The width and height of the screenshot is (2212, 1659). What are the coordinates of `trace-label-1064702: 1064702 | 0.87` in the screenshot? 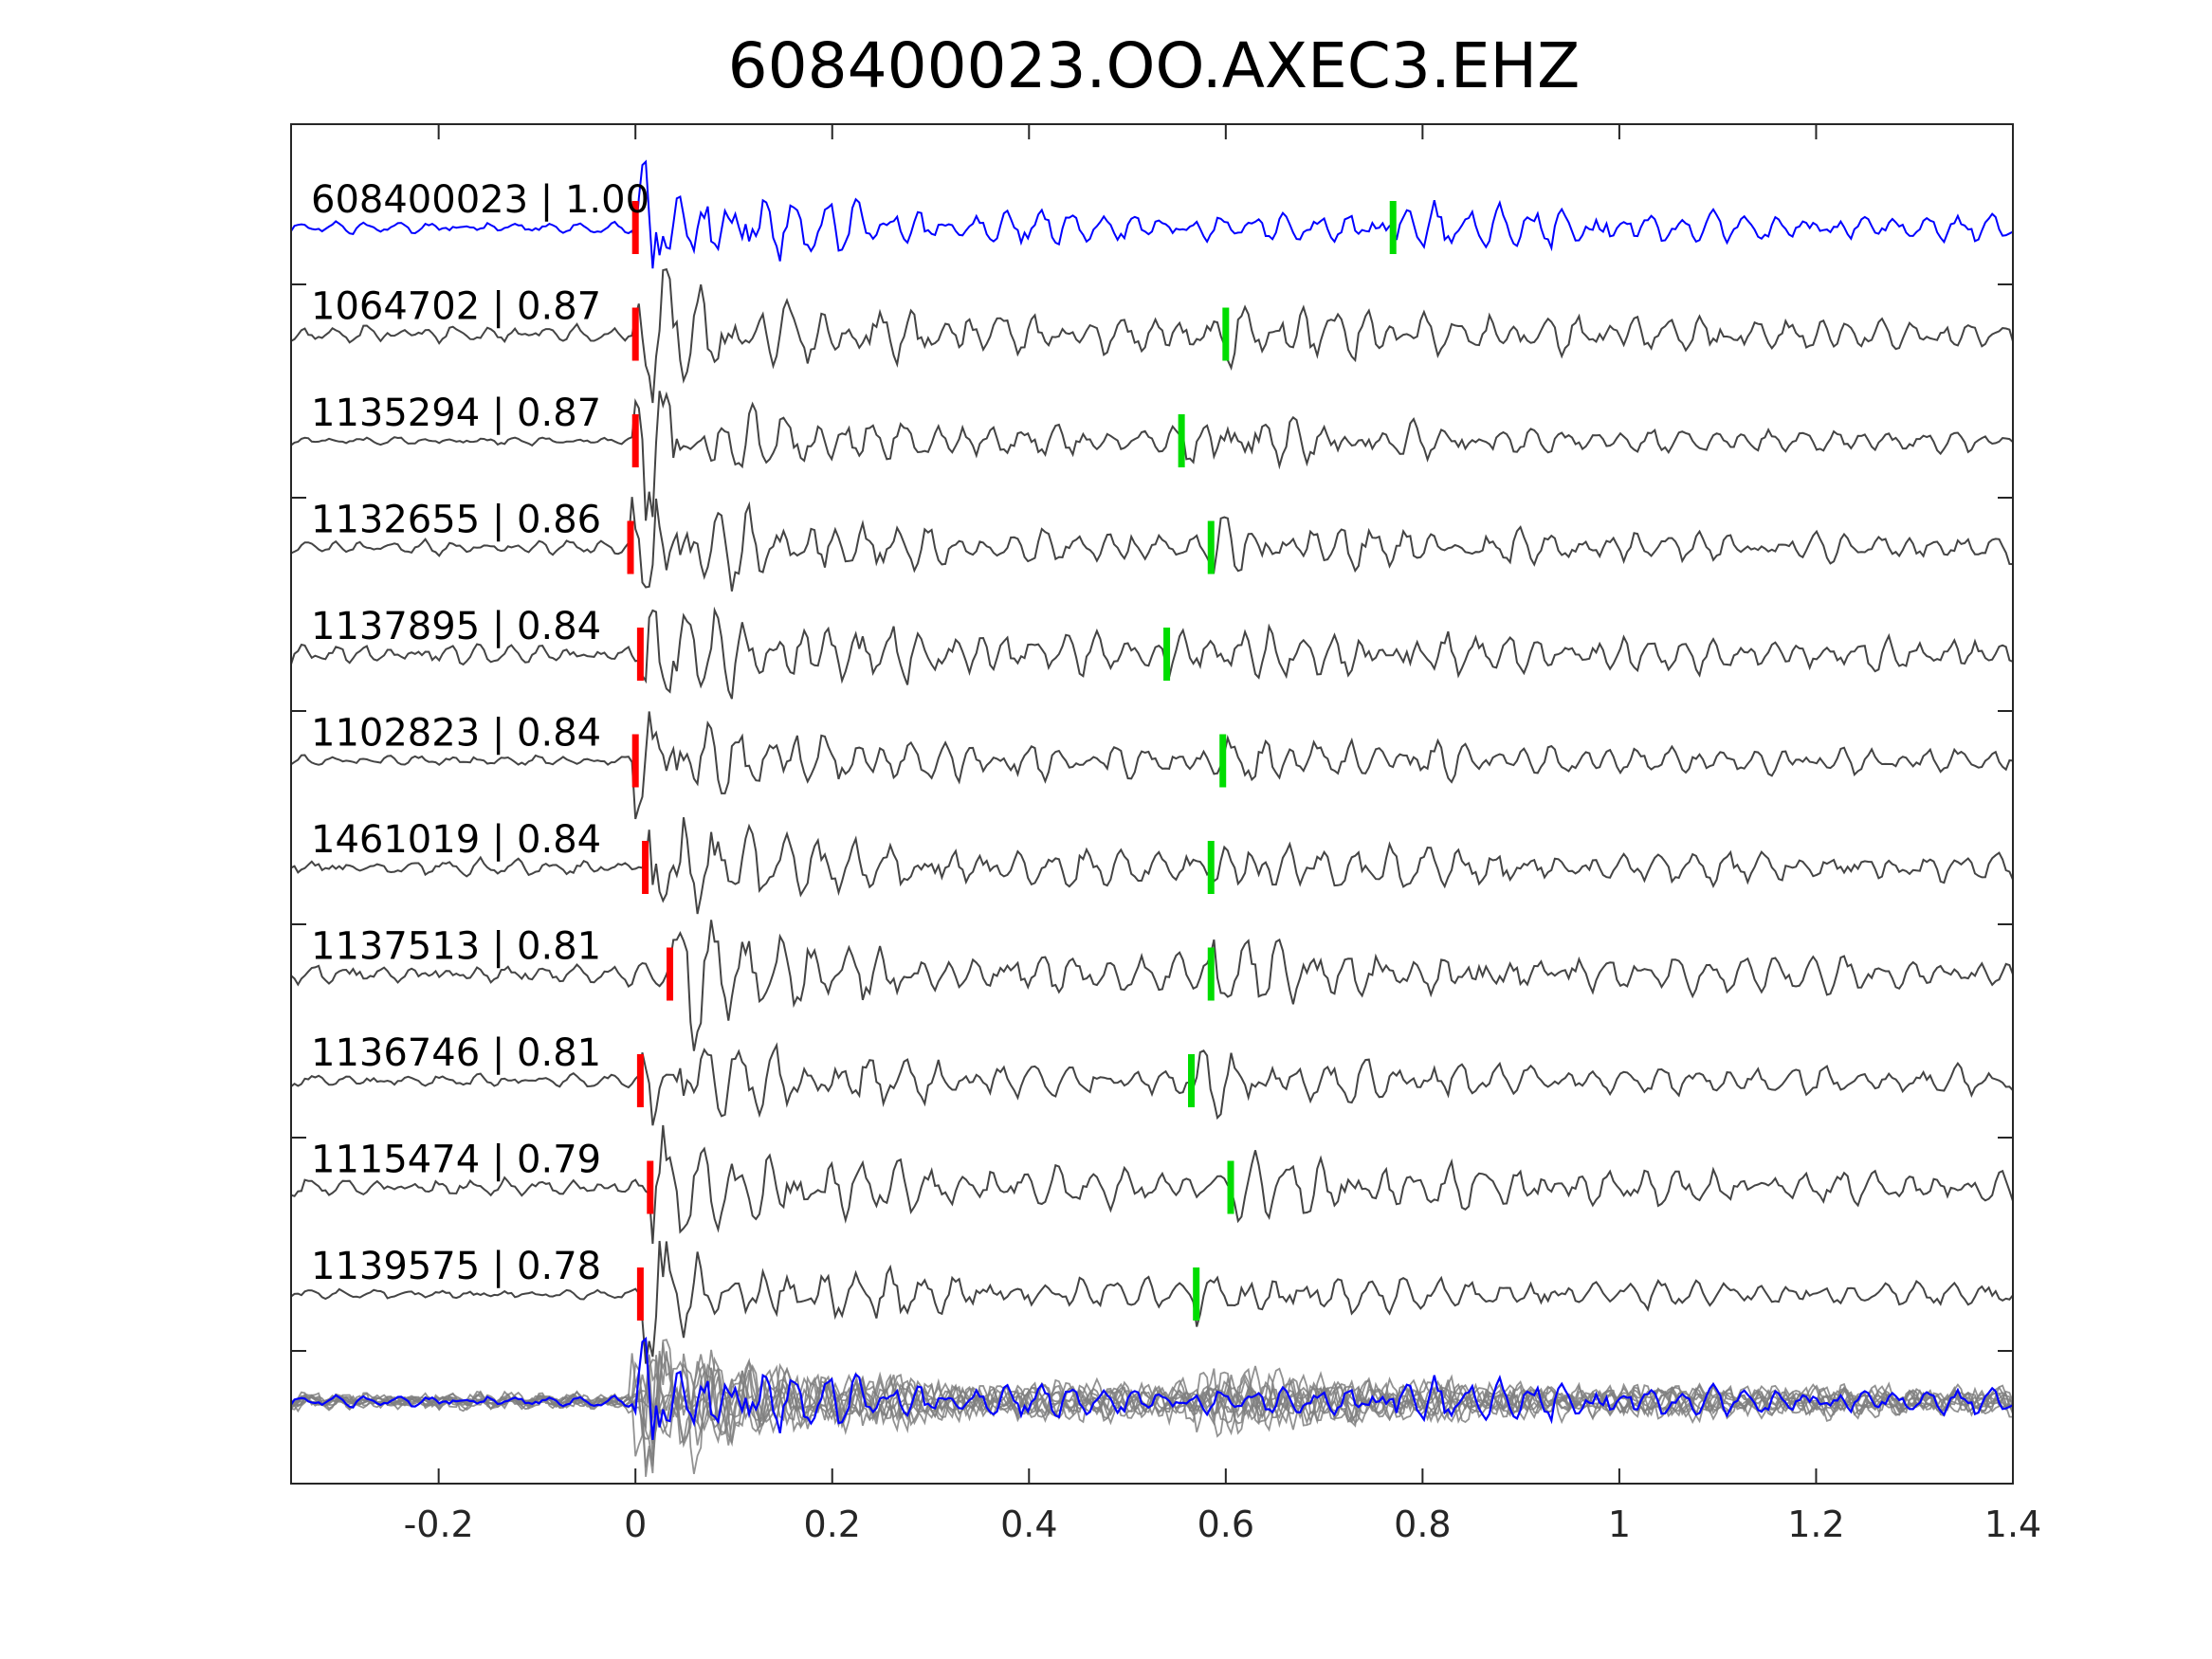 It's located at (456, 307).